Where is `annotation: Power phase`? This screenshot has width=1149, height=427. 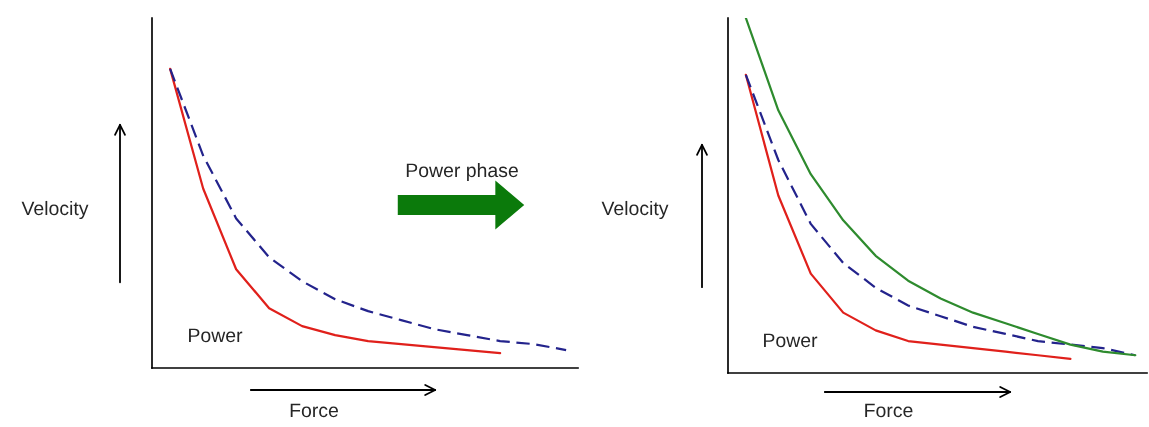 annotation: Power phase is located at coordinates (462, 172).